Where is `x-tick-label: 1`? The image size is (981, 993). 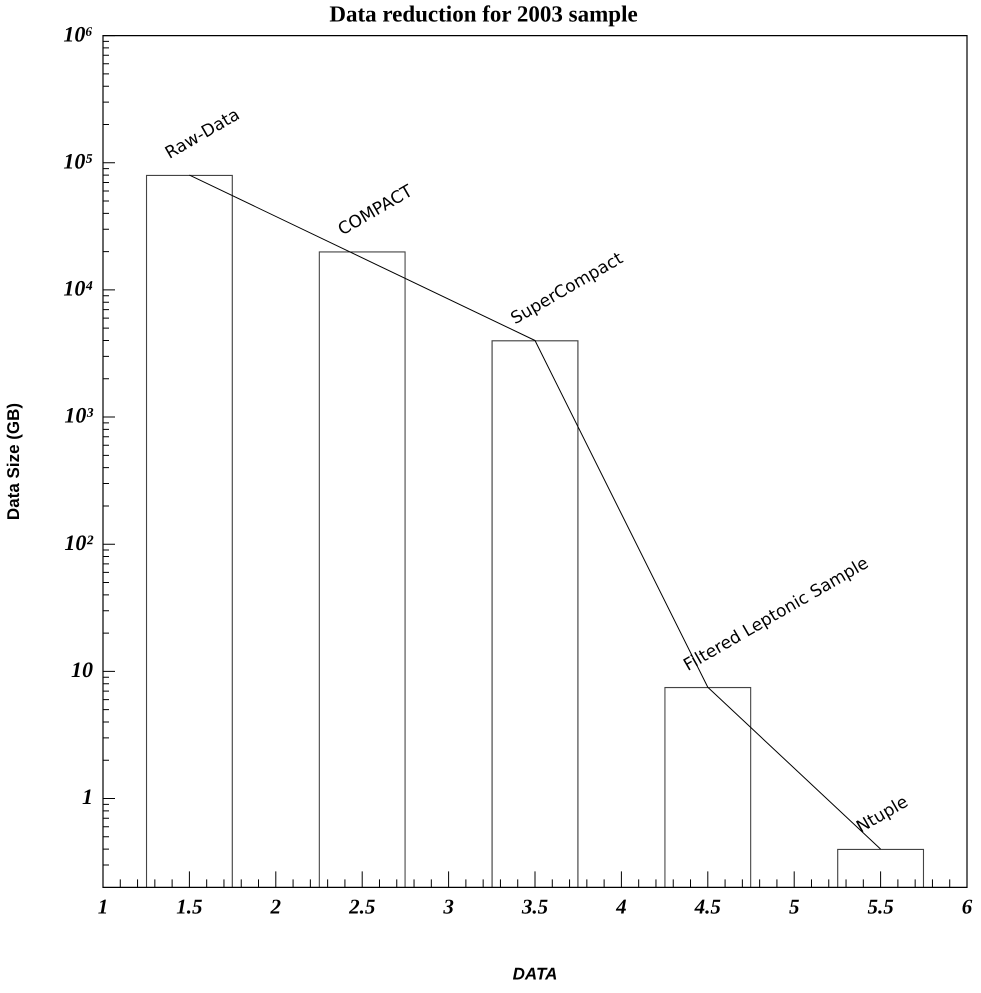
x-tick-label: 1 is located at coordinates (103, 906).